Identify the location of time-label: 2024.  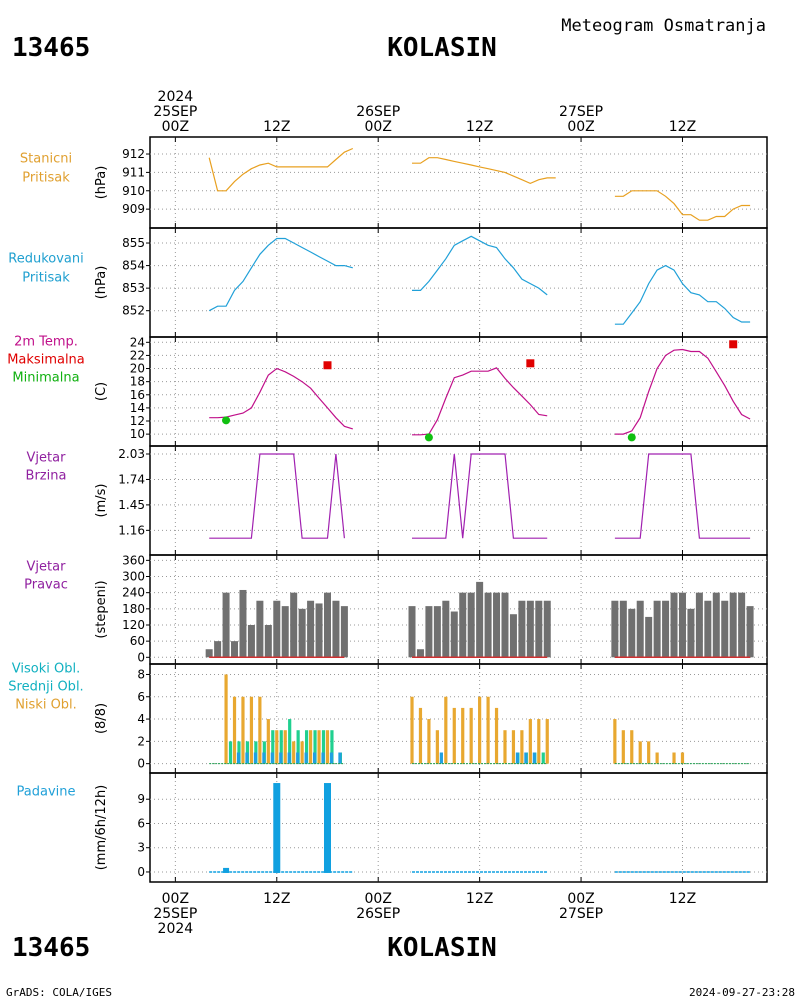
(176, 97).